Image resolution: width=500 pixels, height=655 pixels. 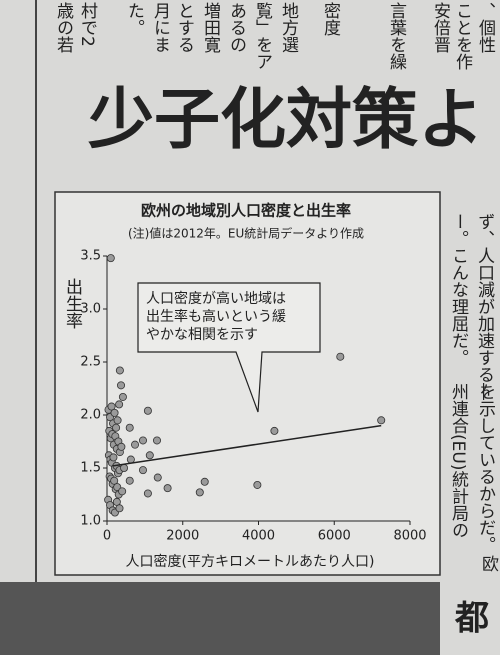 I want to click on x-tick-label: 4000, so click(x=258, y=536).